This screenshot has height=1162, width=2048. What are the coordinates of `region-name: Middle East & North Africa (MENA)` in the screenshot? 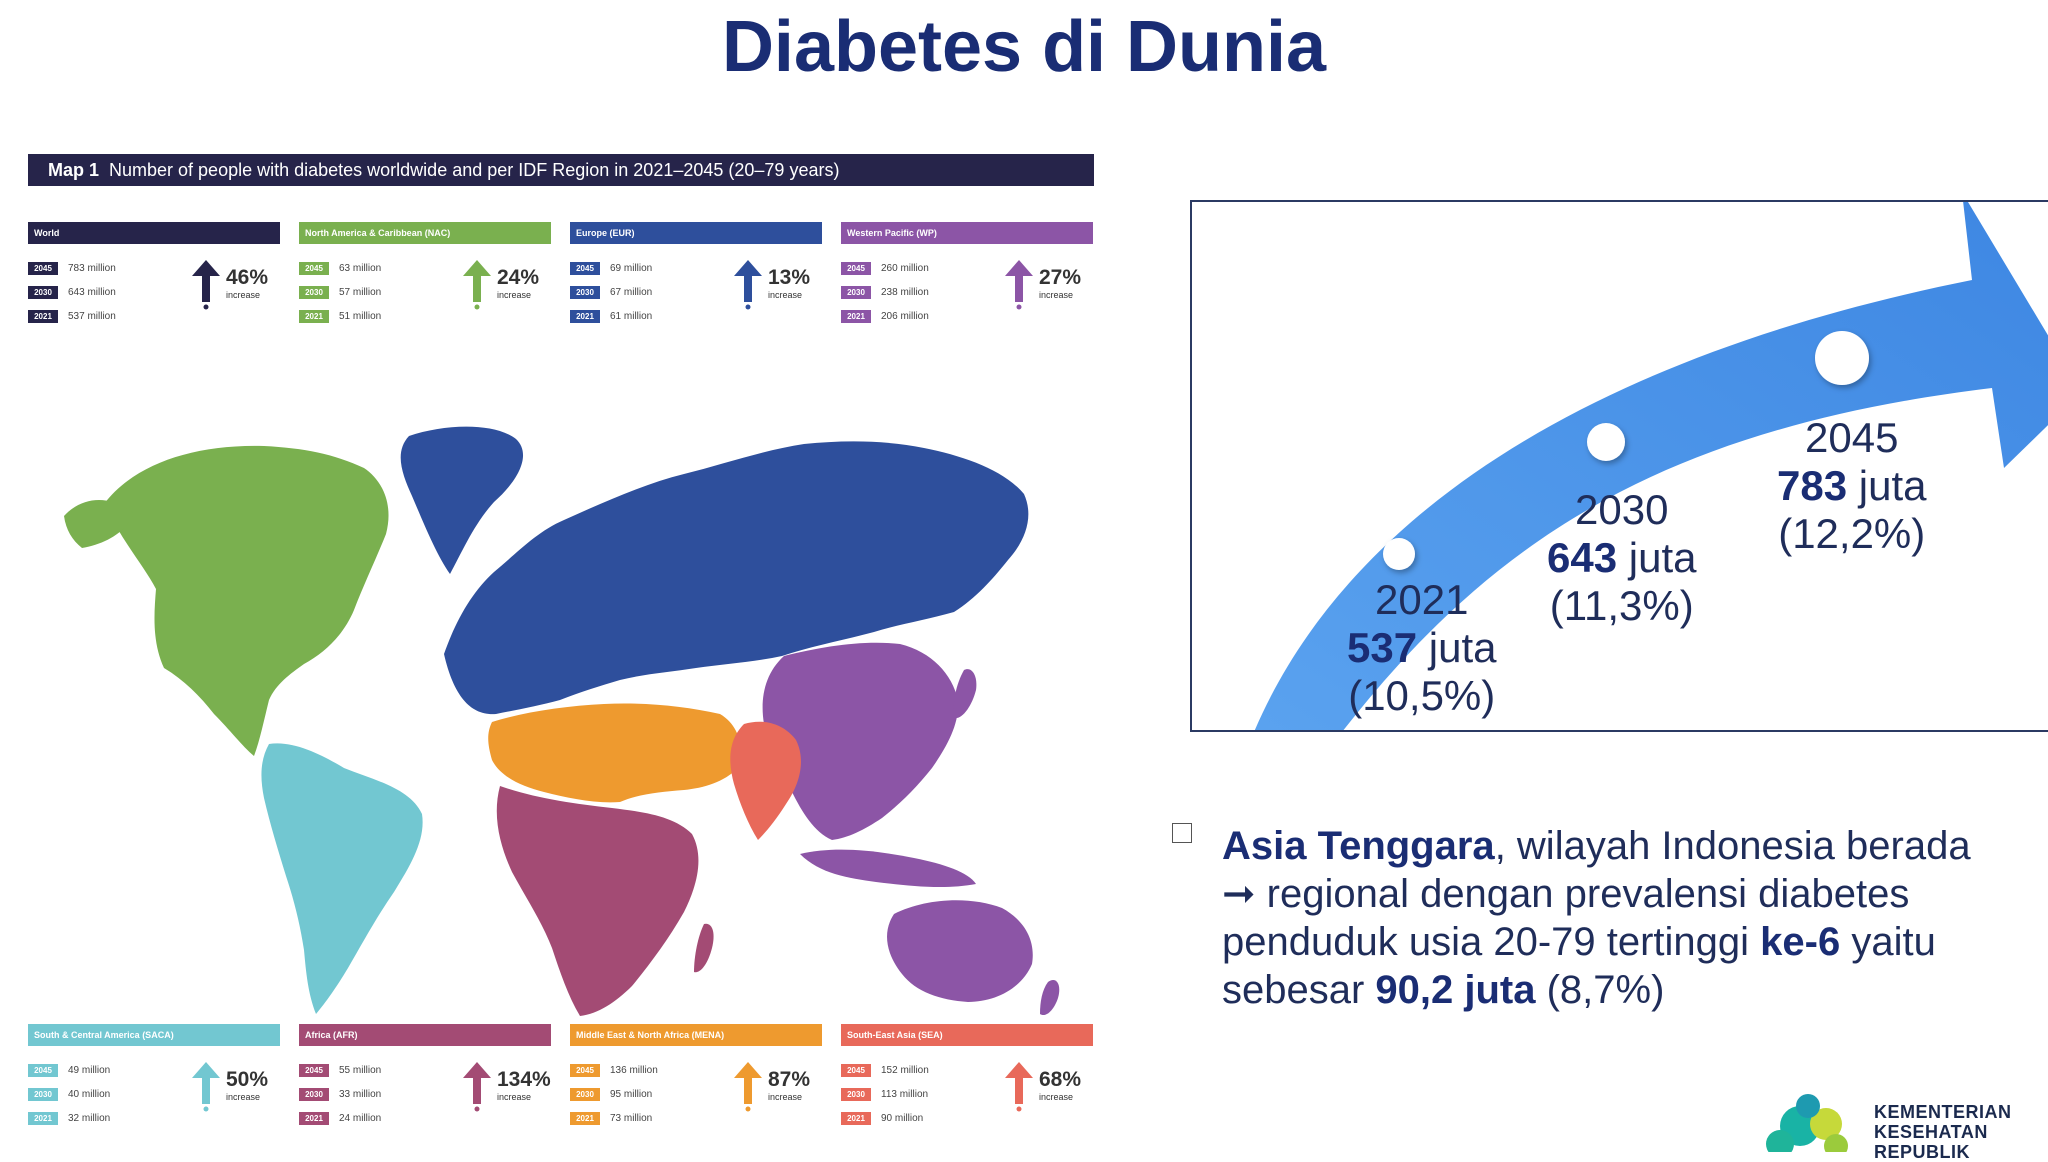 It's located at (696, 1035).